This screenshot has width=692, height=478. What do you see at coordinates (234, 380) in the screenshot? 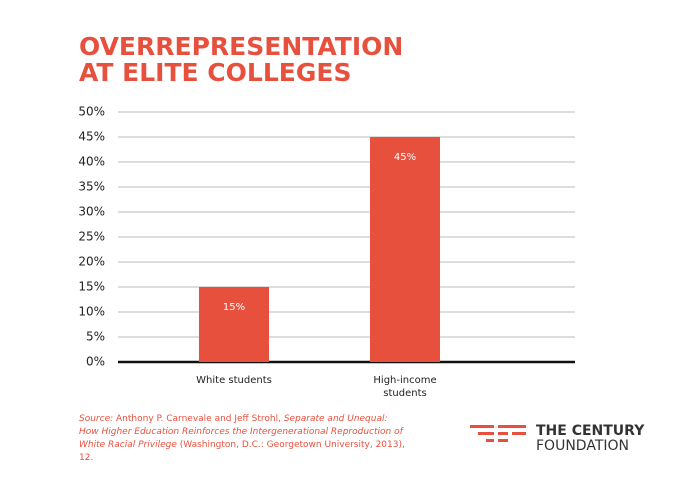
I see `x-tick-label: White students` at bounding box center [234, 380].